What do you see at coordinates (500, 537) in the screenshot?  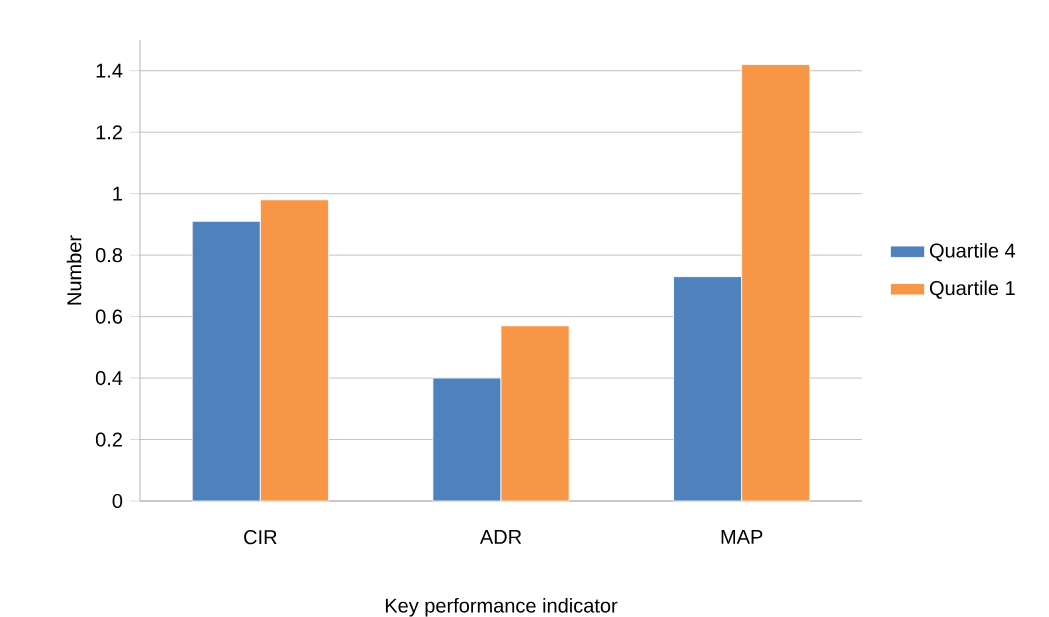 I see `x-tick-label: ADR` at bounding box center [500, 537].